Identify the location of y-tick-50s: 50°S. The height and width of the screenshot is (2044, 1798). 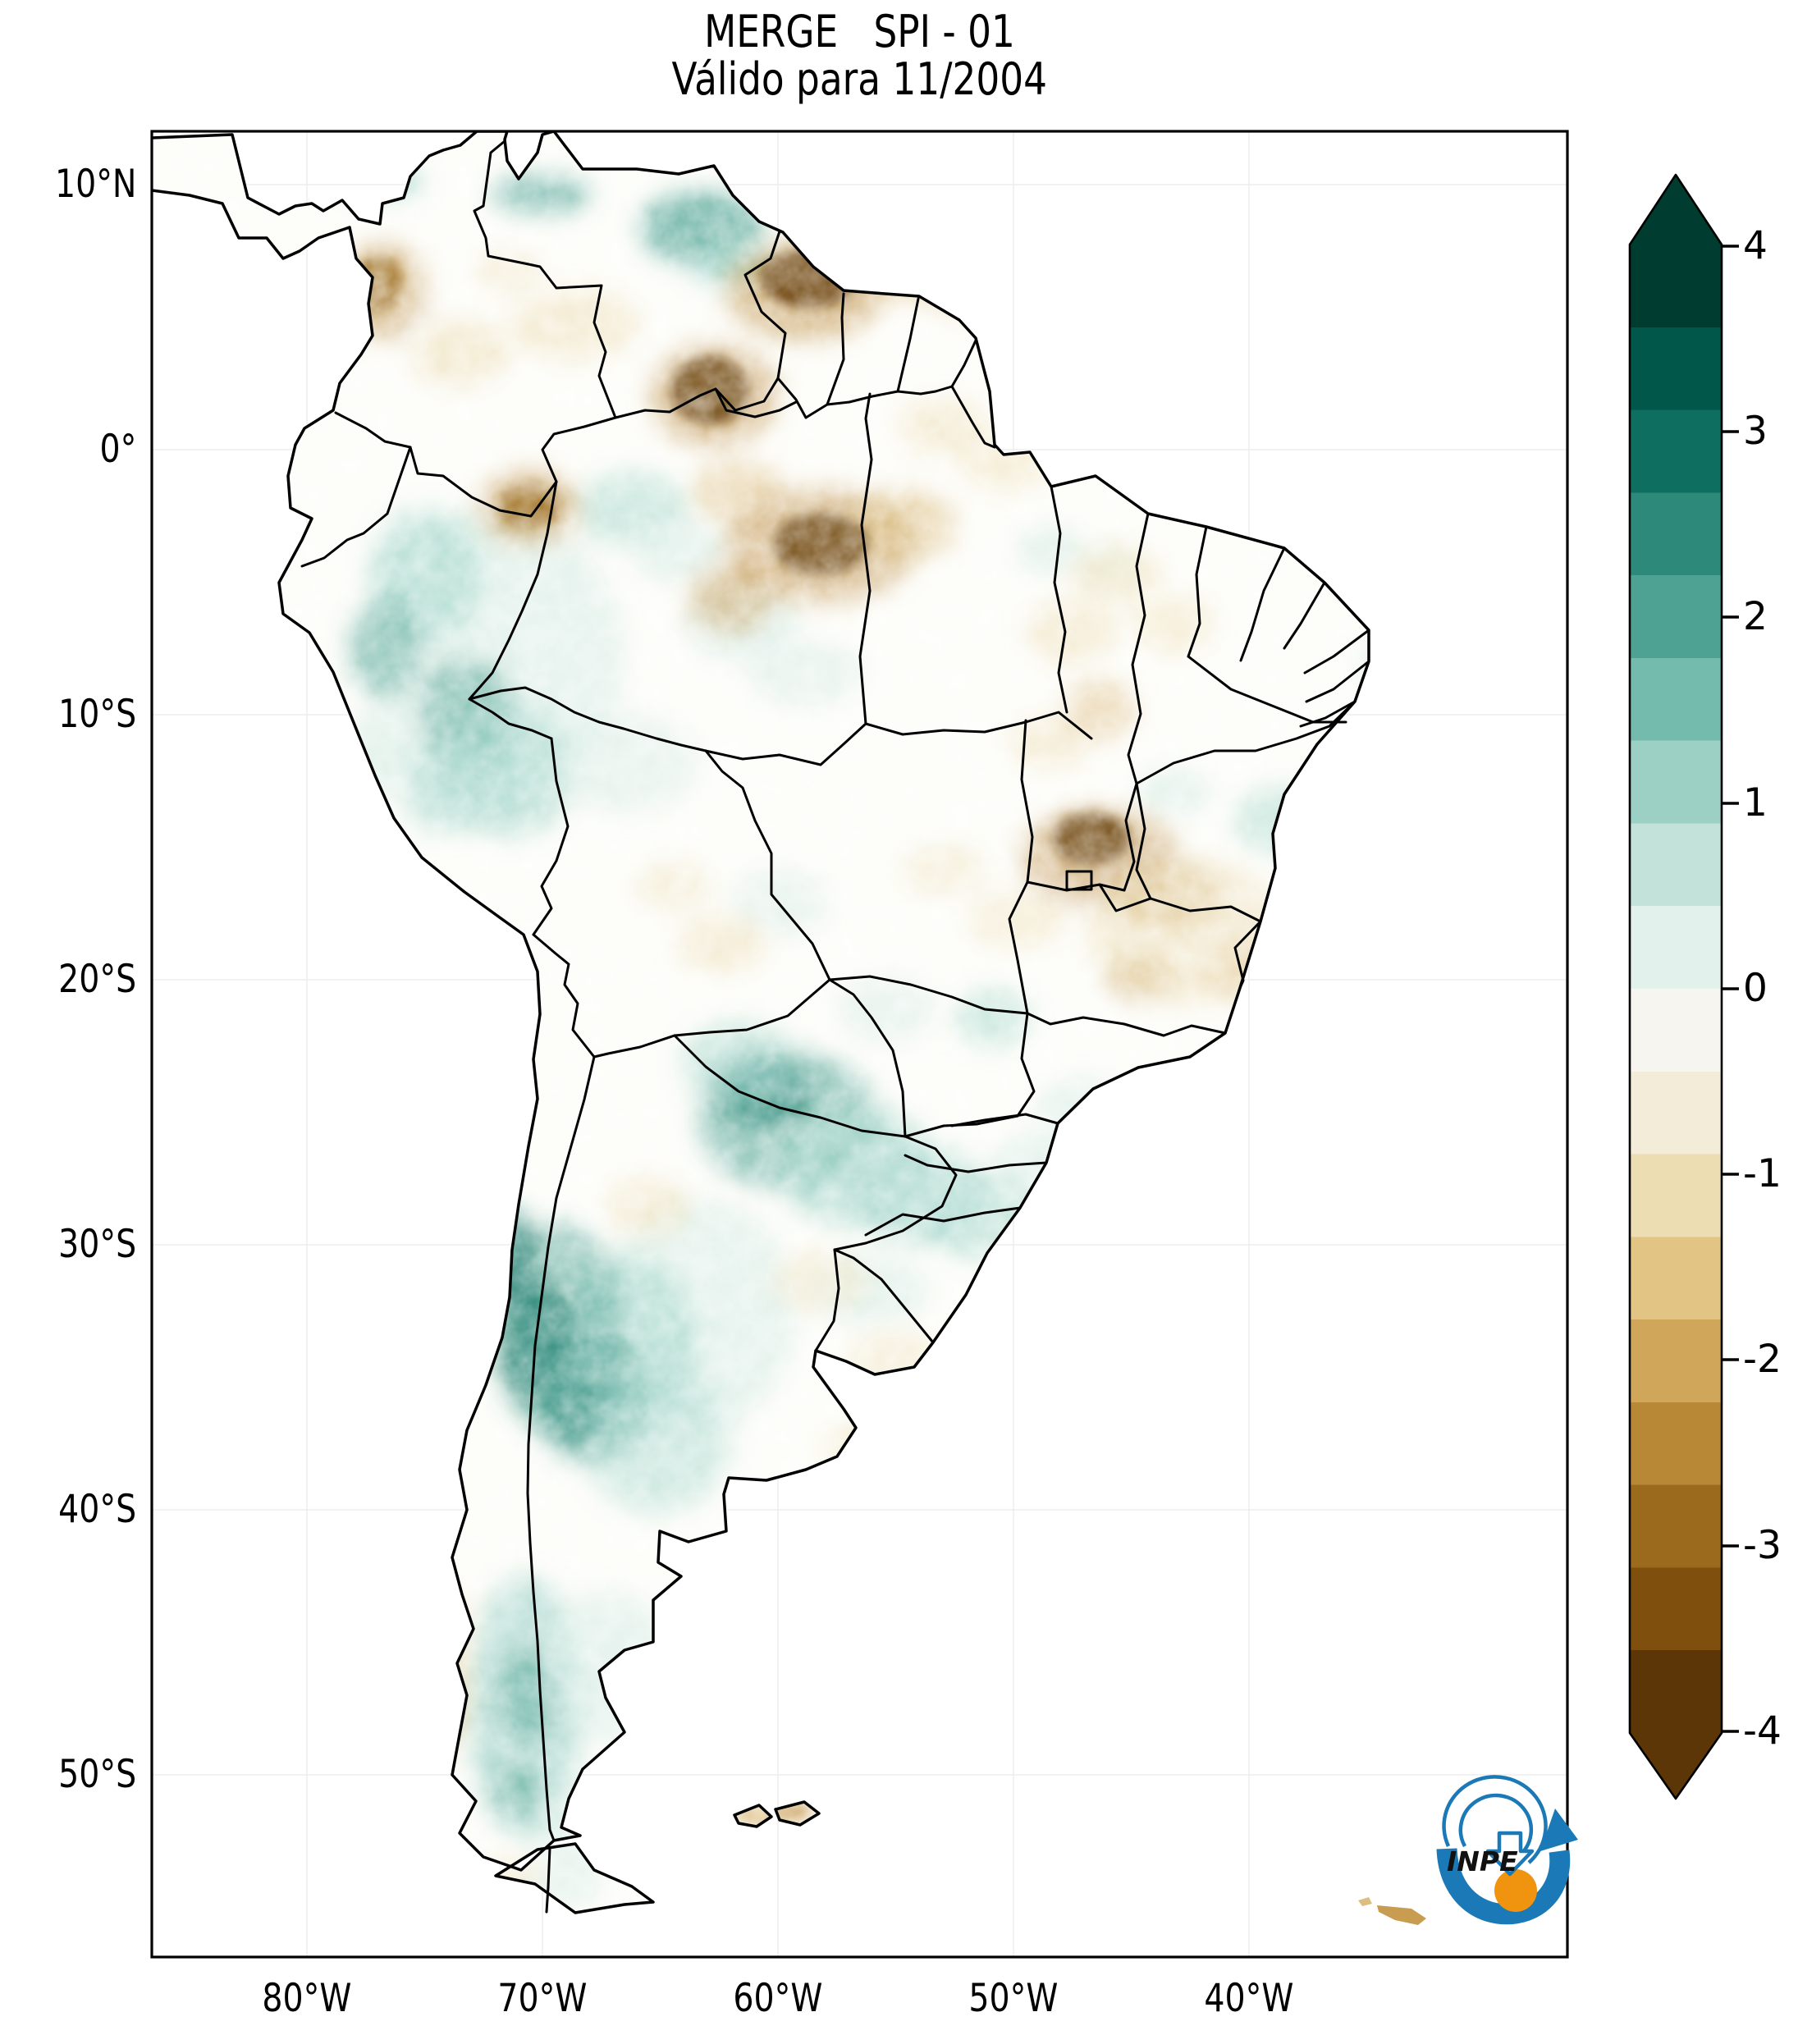
(96, 1774).